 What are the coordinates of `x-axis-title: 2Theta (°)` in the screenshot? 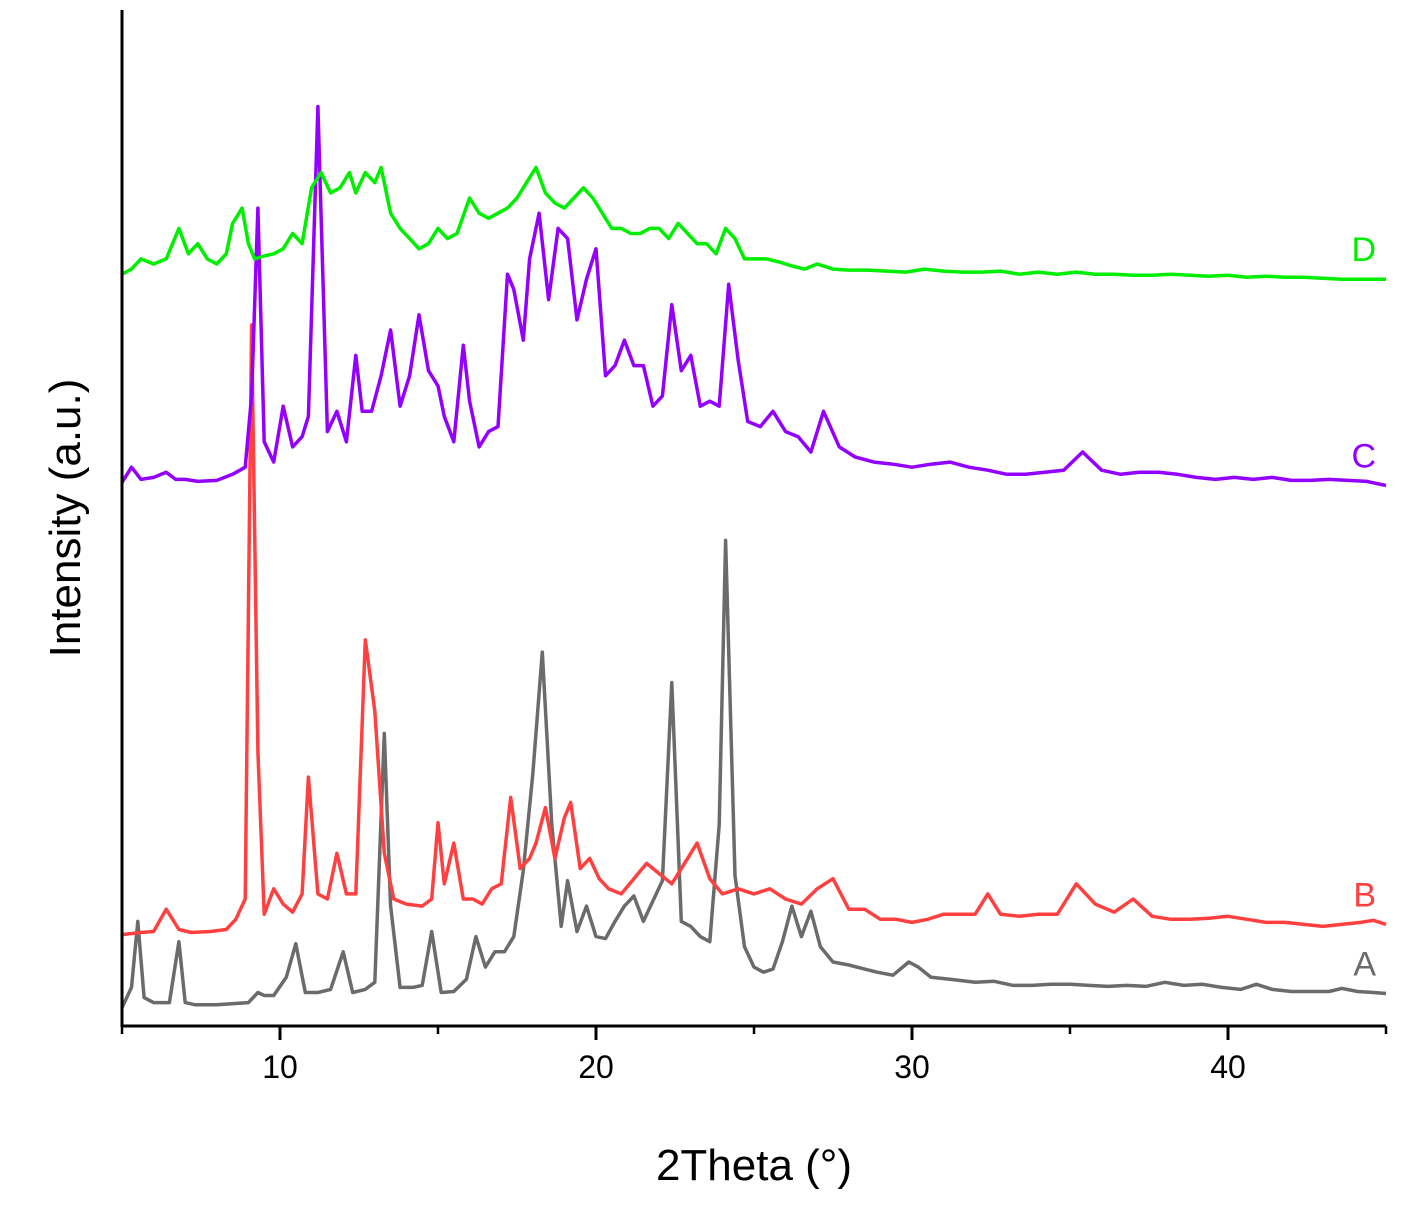 It's located at (754, 1165).